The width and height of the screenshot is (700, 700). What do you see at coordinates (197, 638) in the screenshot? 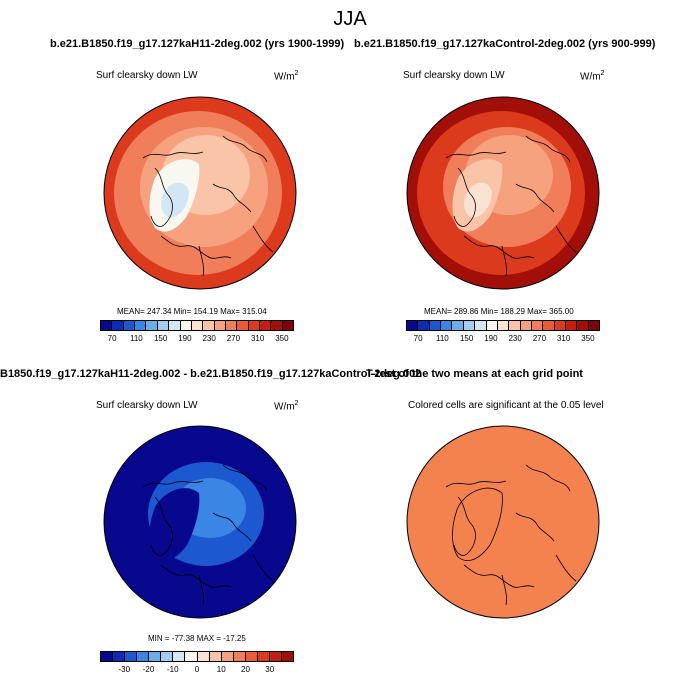
I see `panel-3-stats: MIN = -77.38 MAX = -17.25` at bounding box center [197, 638].